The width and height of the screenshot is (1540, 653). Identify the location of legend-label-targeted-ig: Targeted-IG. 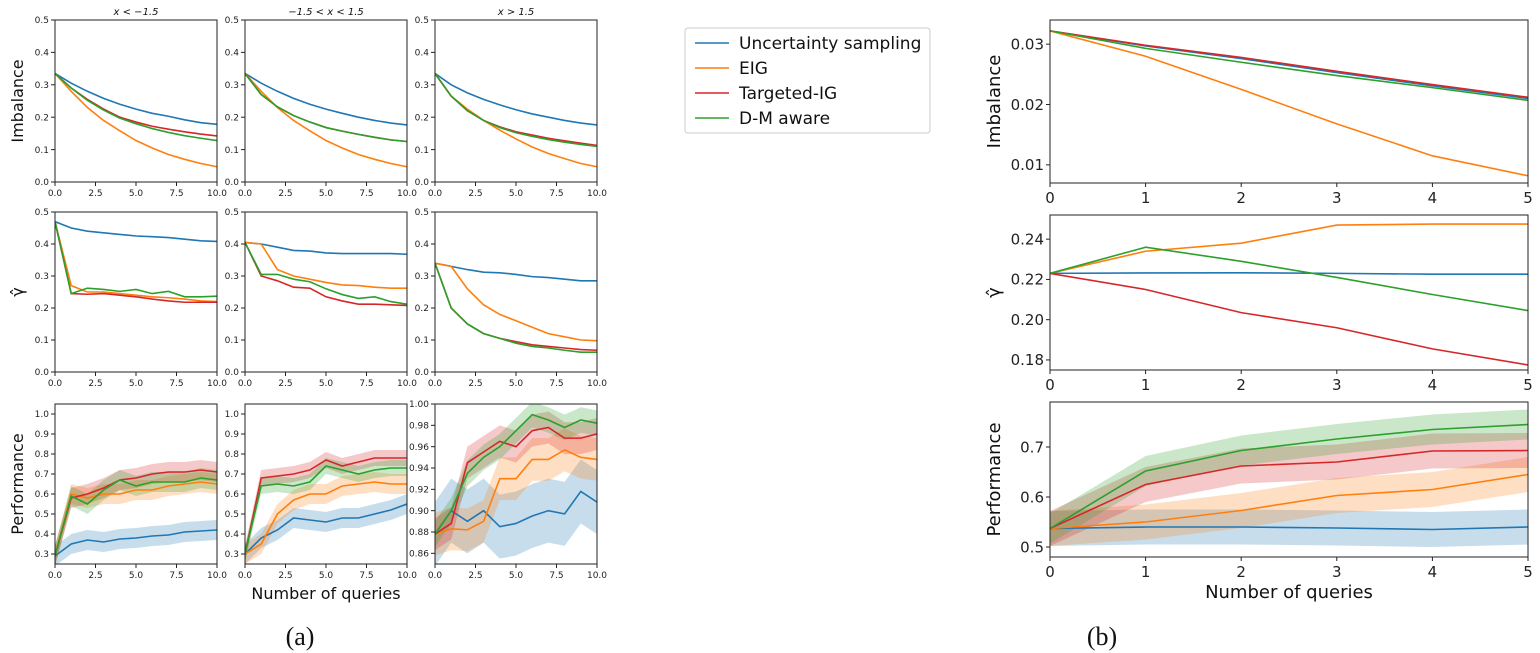
(787, 94).